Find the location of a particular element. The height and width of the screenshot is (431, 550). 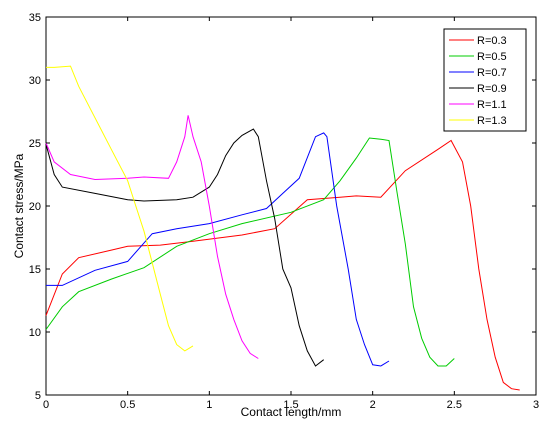

x-axis-label: Contact length/mm is located at coordinates (291, 412).